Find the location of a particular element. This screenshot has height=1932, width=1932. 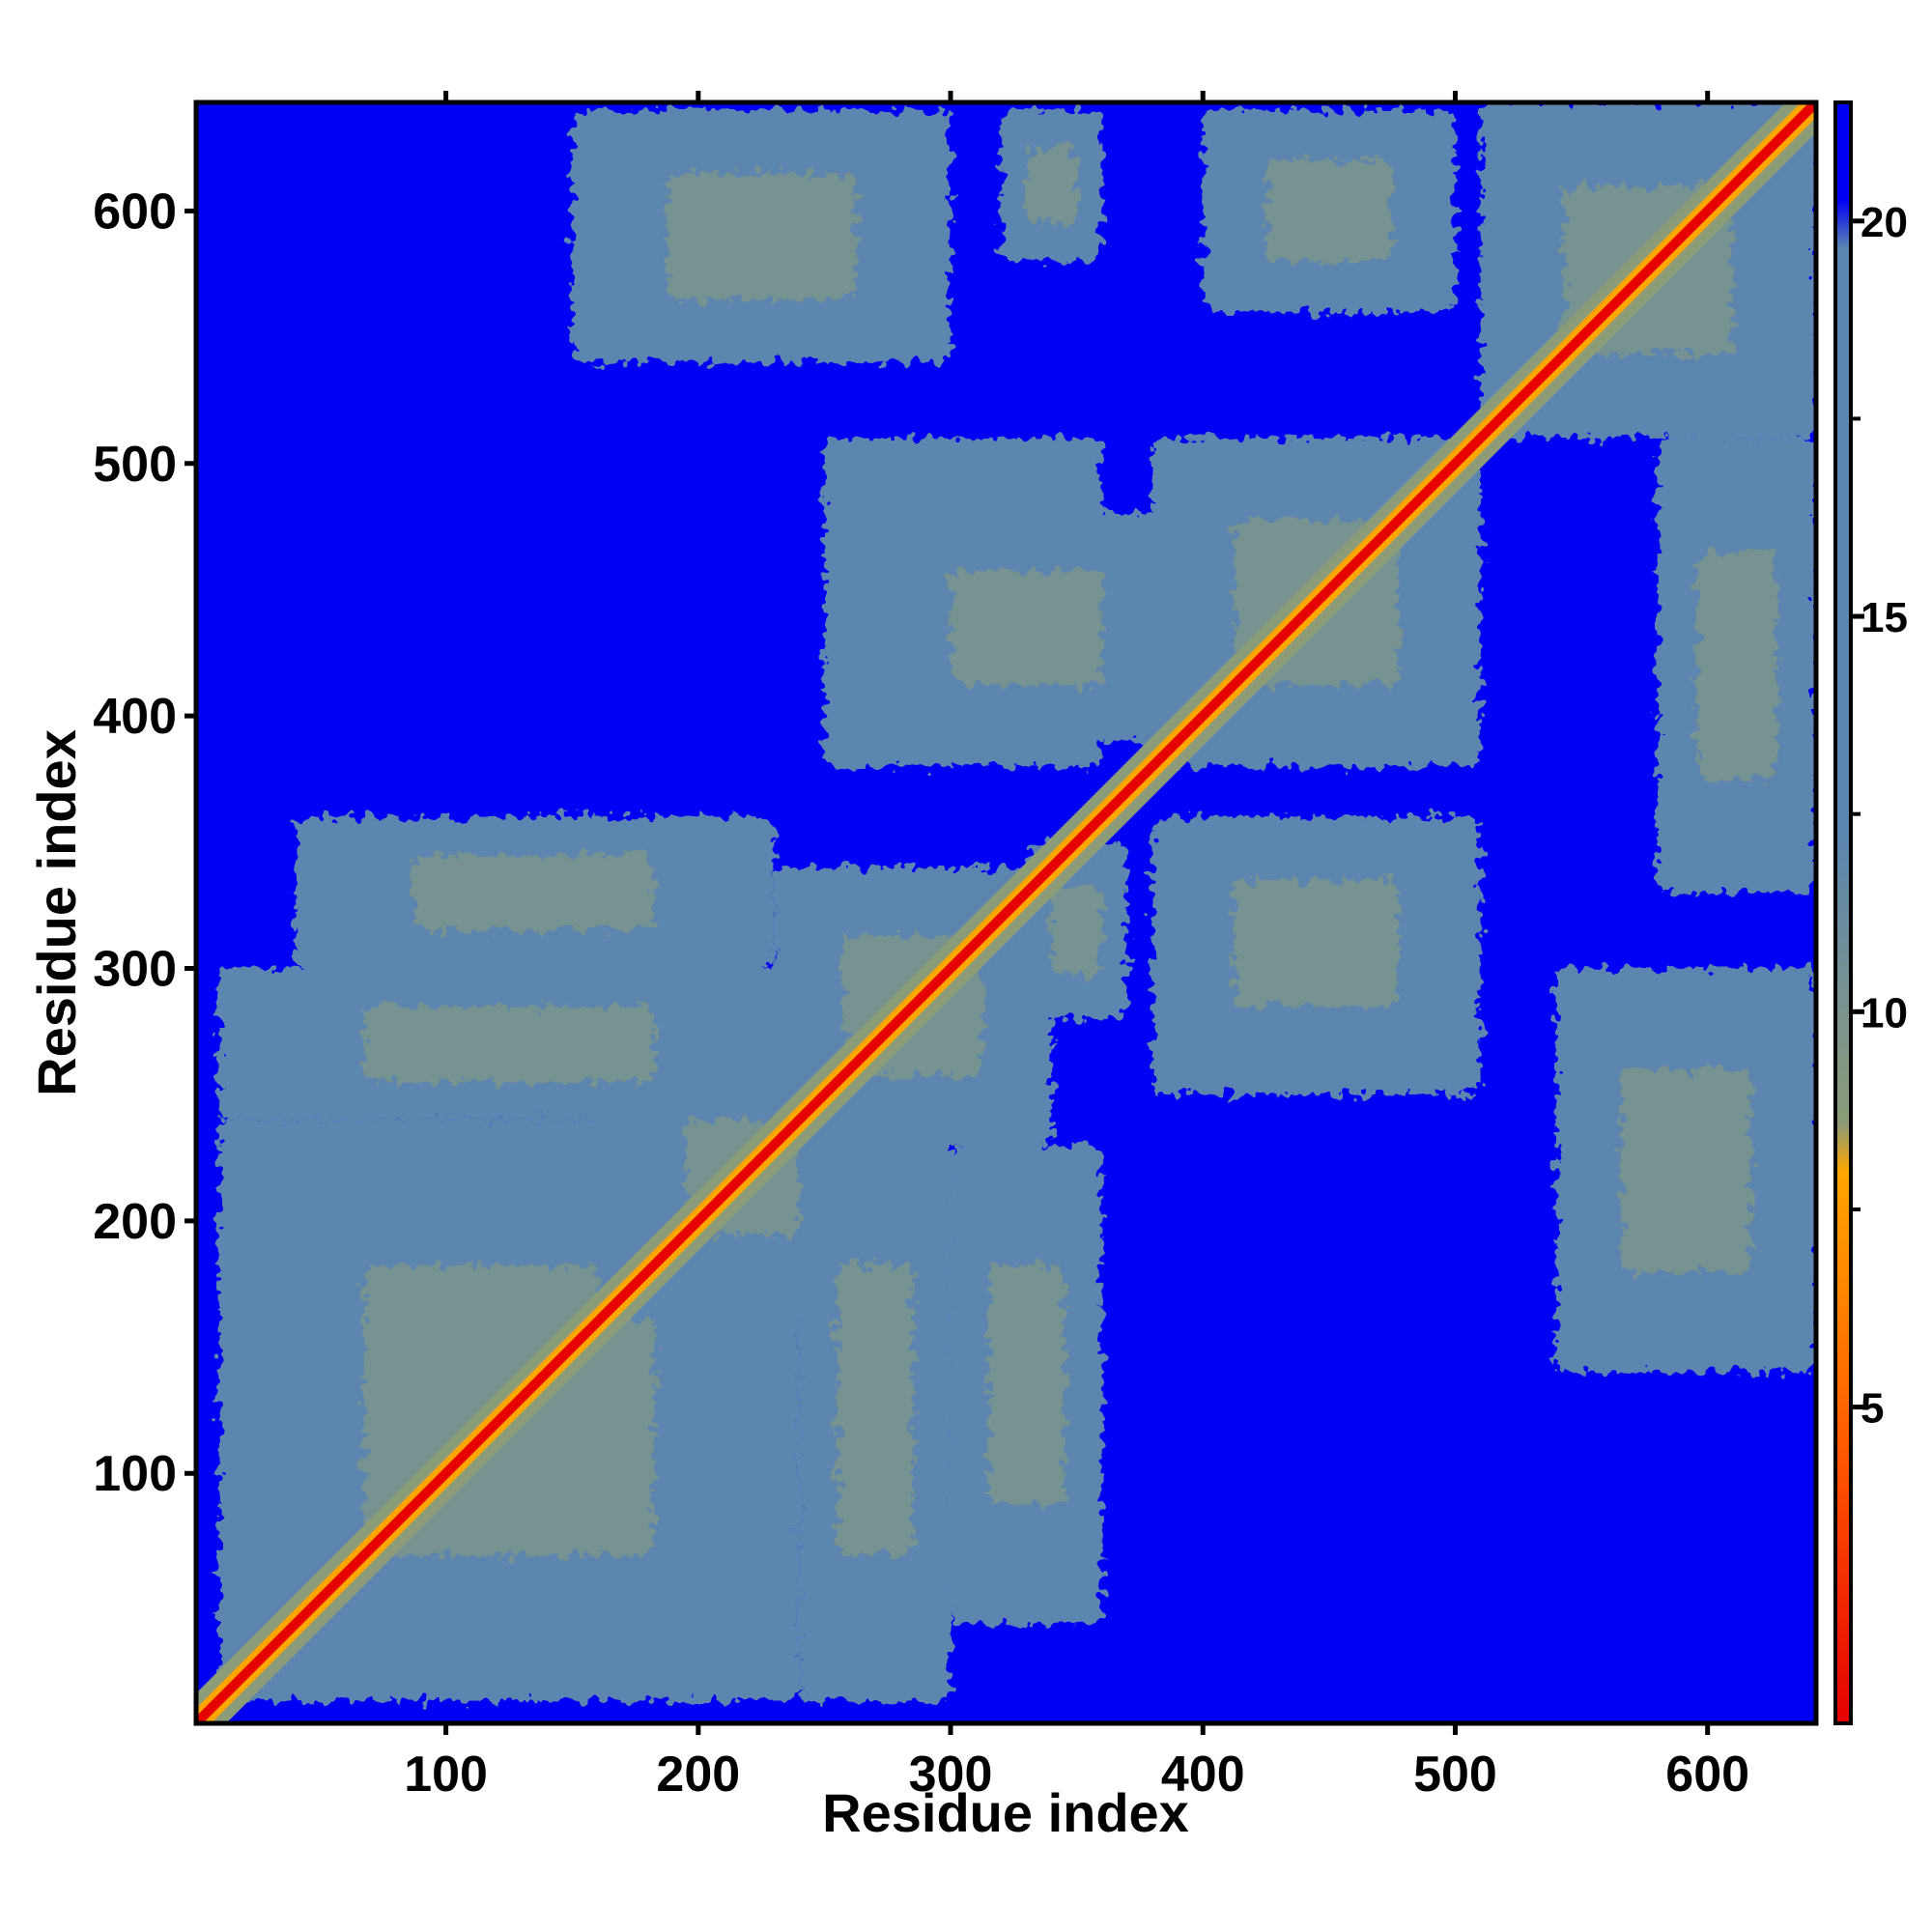

y-tick-label: 100 is located at coordinates (135, 1474).